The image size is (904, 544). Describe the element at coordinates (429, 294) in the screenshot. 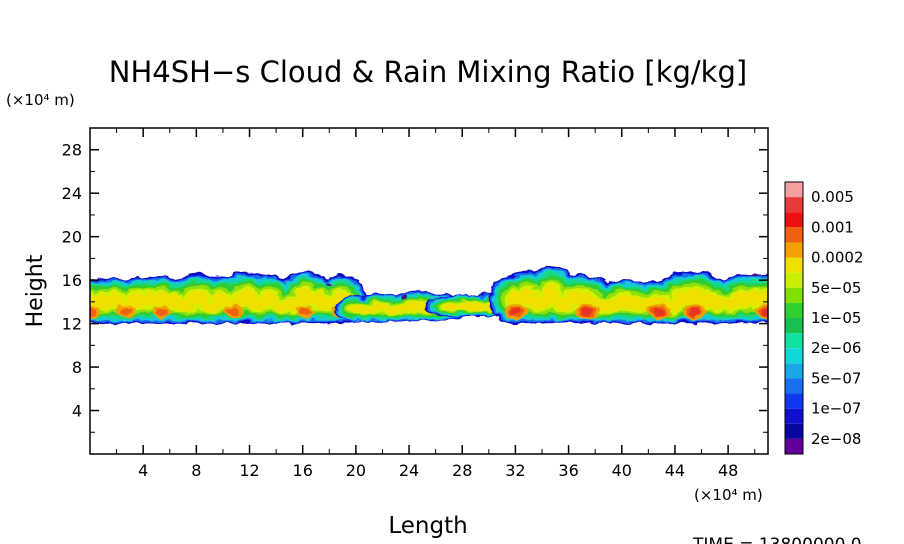

I see `cloud-field` at that location.